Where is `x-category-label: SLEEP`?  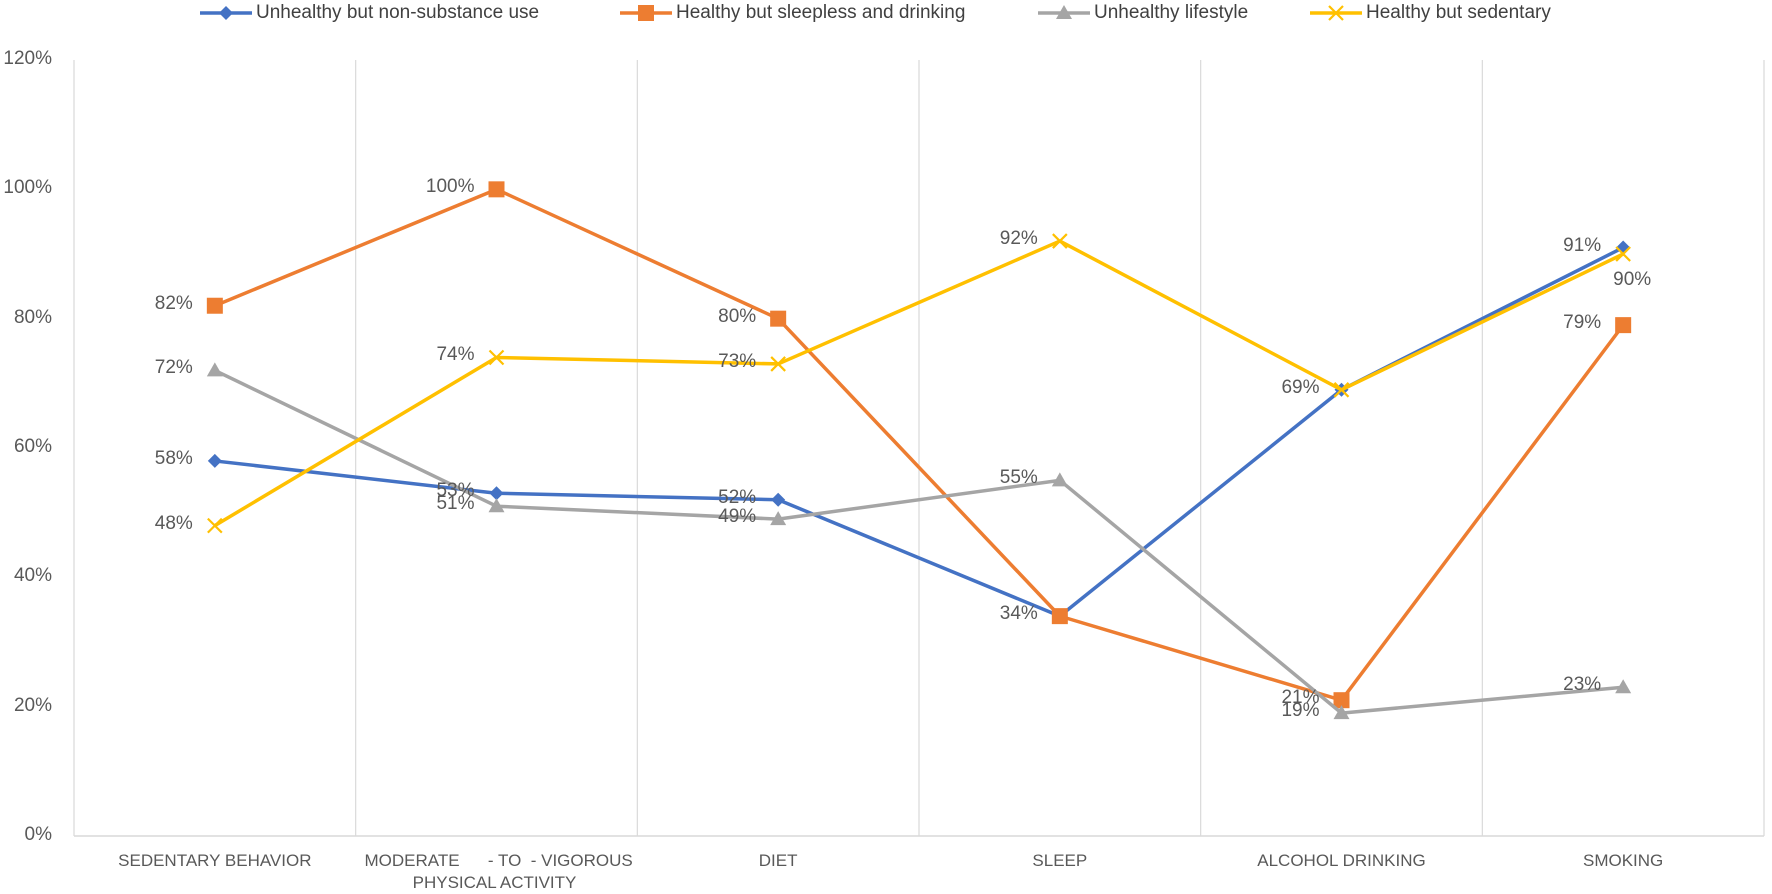
x-category-label: SLEEP is located at coordinates (1060, 860).